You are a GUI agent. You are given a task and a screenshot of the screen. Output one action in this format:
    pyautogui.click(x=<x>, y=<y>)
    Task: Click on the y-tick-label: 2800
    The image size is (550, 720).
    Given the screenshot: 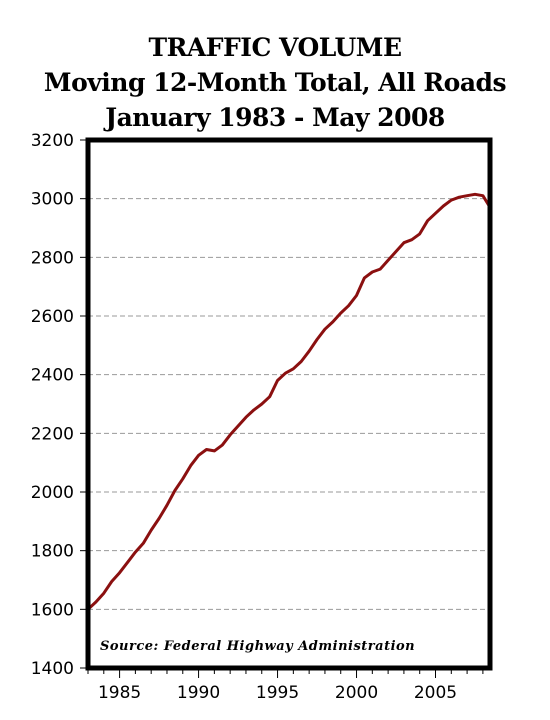 What is the action you would take?
    pyautogui.click(x=52, y=258)
    